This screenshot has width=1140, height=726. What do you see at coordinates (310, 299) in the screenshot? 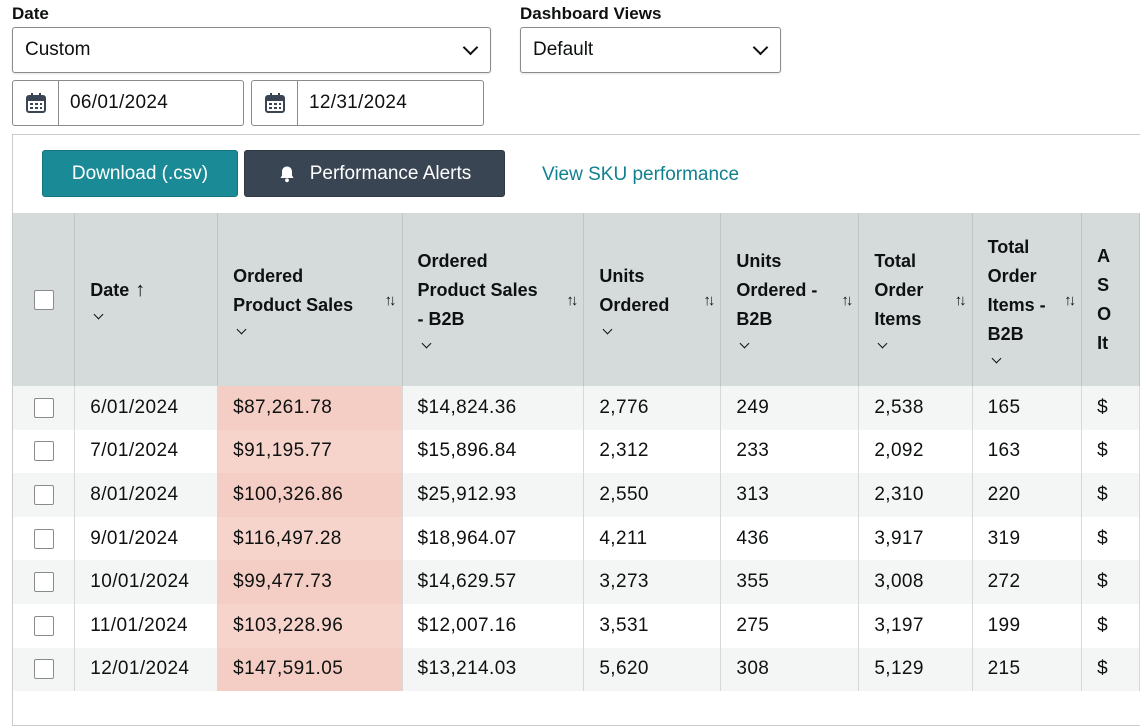
I see `column-header: Ordered Product Sales ↑↓` at bounding box center [310, 299].